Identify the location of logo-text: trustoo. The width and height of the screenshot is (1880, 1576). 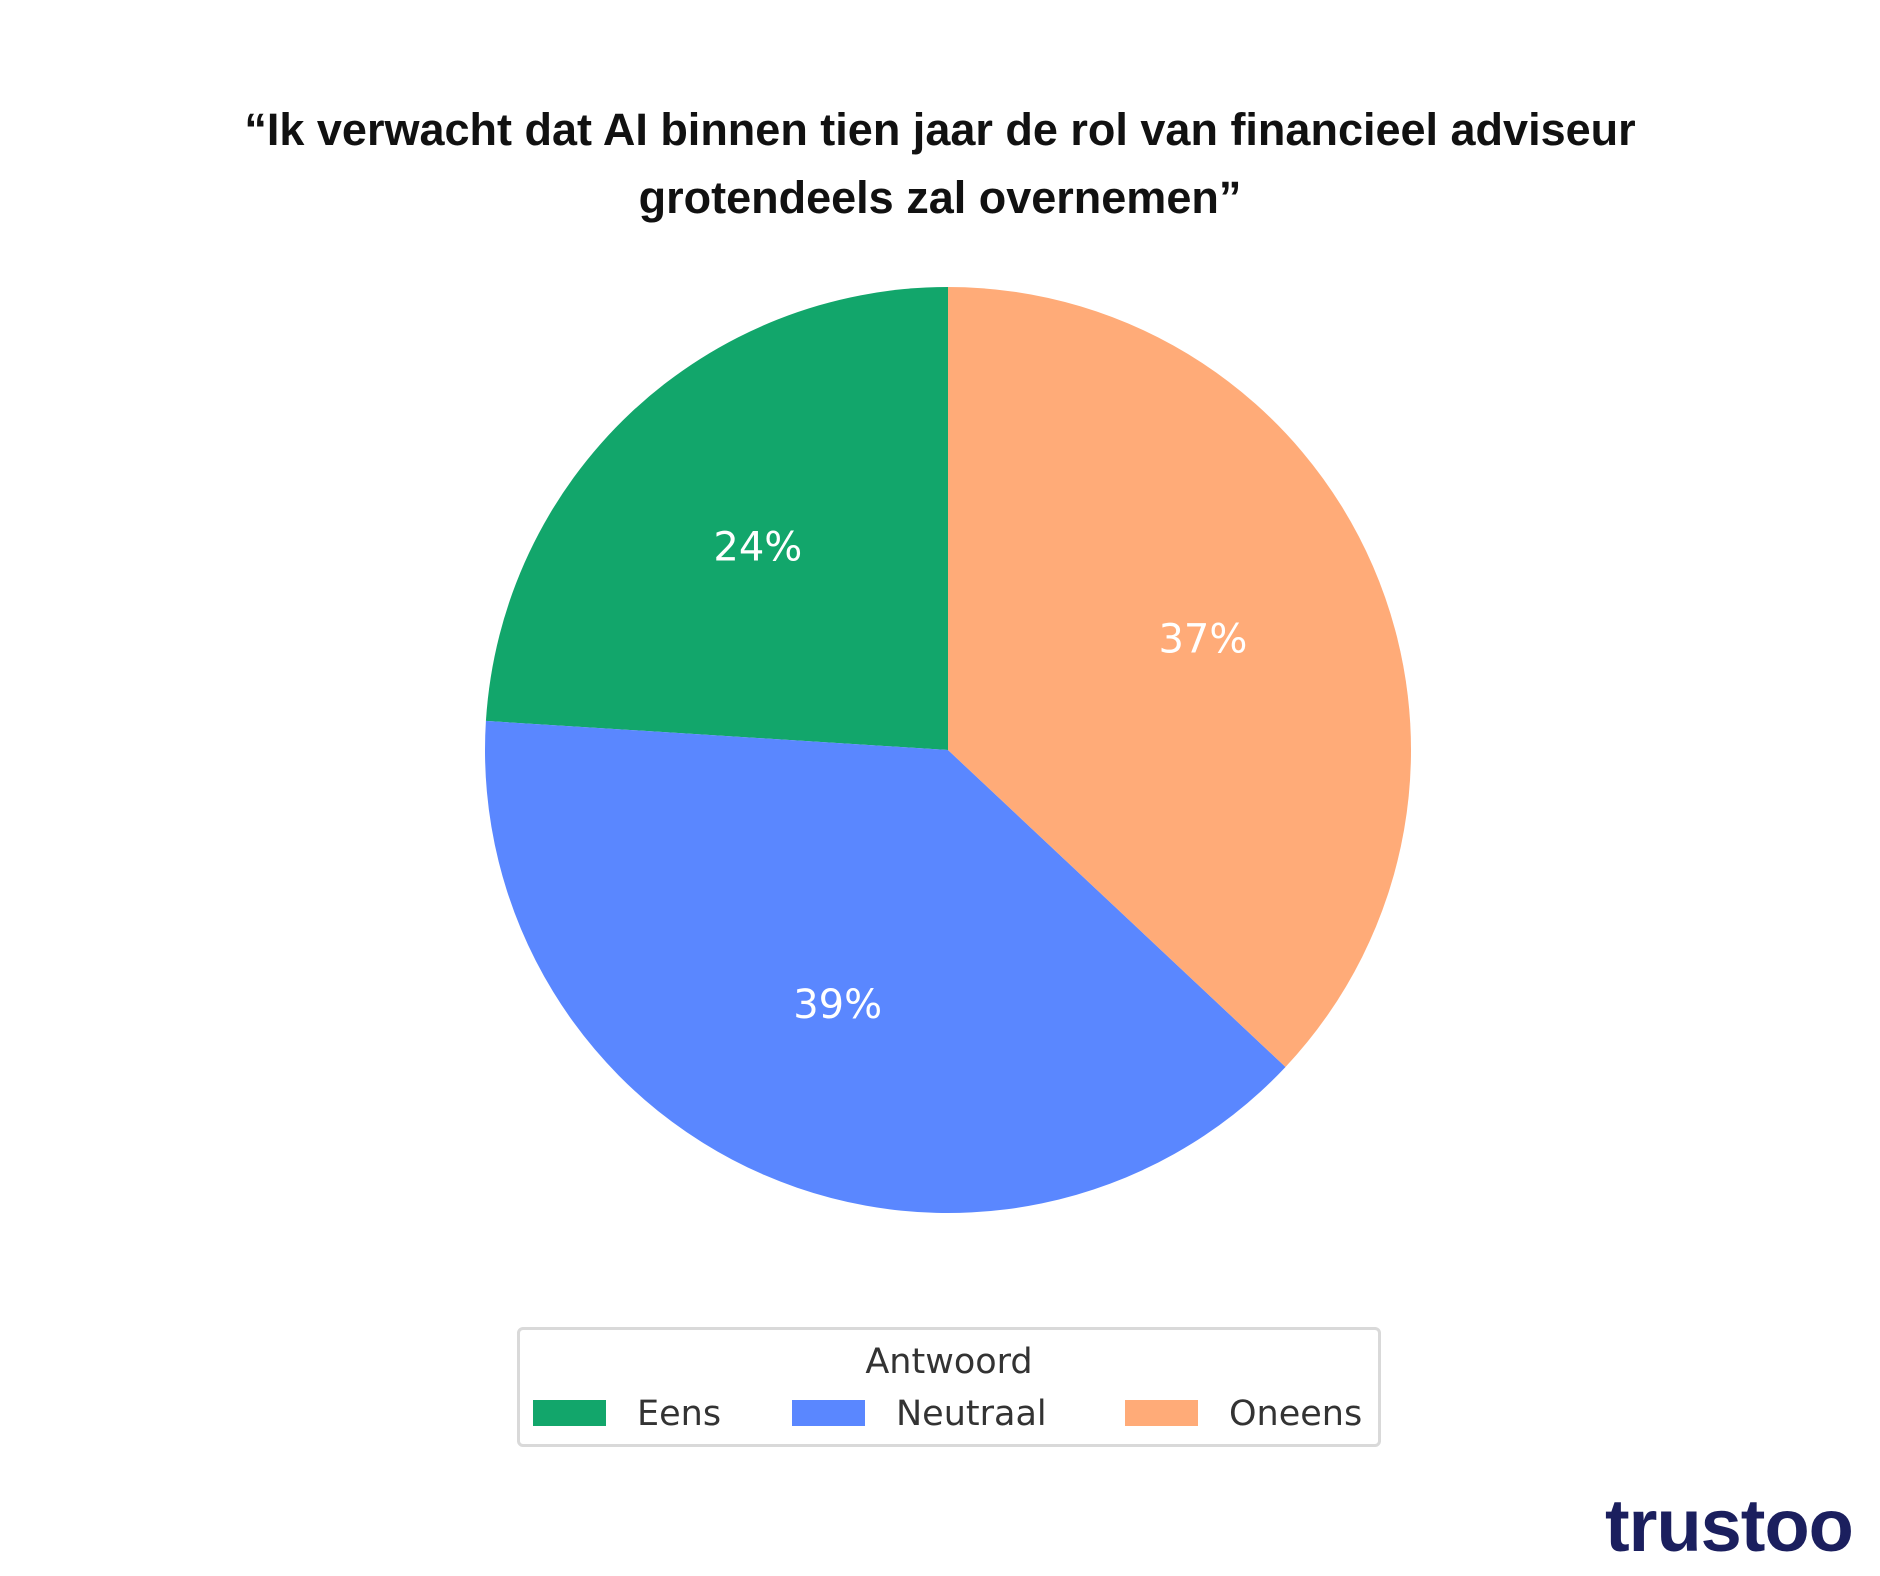
(1729, 1525).